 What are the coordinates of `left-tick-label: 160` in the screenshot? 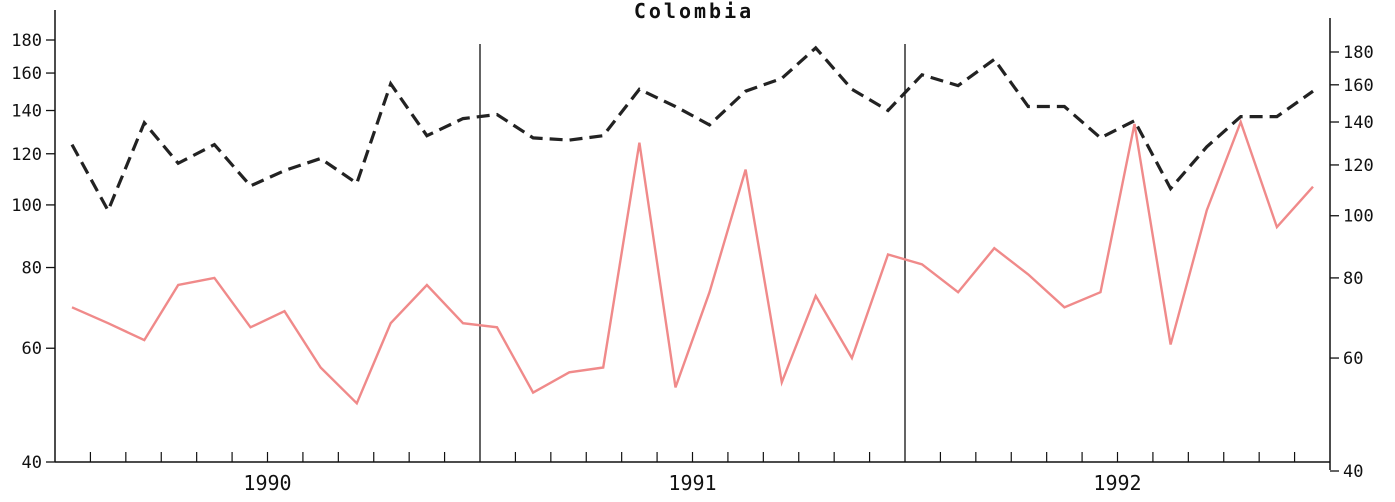 It's located at (26, 74).